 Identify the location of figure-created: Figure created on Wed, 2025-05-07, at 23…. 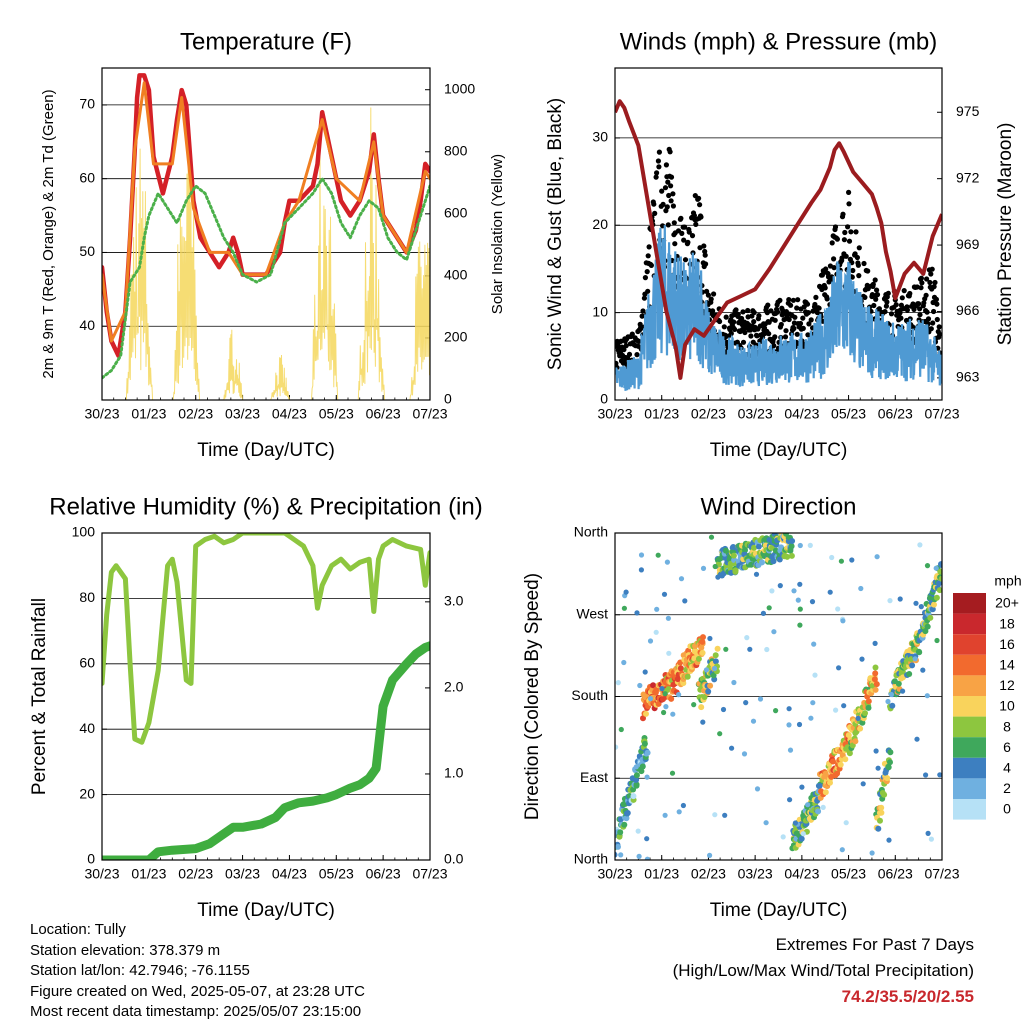
(197, 991).